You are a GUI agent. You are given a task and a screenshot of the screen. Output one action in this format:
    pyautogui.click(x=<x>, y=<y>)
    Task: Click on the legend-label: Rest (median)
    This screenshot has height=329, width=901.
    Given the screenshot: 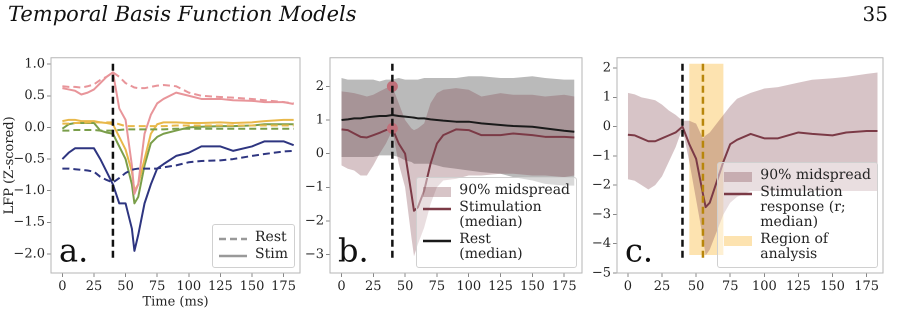 What is the action you would take?
    pyautogui.click(x=491, y=246)
    